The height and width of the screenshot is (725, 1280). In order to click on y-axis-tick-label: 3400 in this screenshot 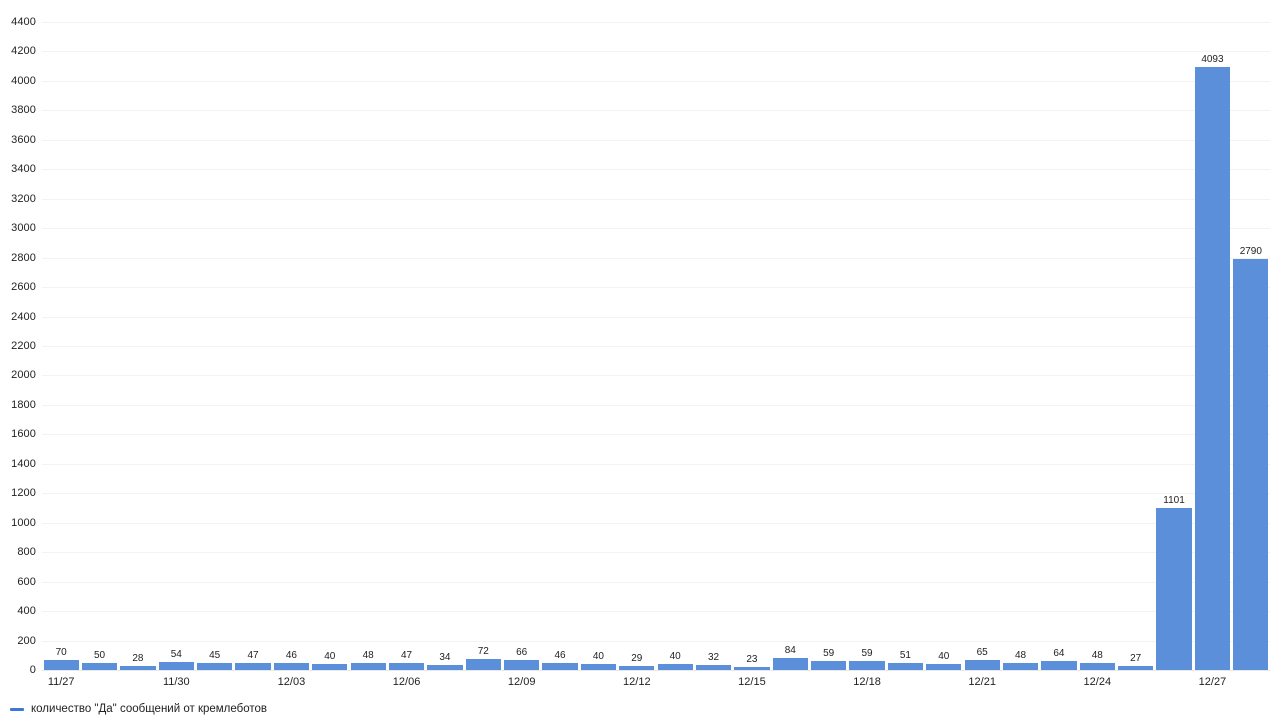, I will do `click(23, 169)`.